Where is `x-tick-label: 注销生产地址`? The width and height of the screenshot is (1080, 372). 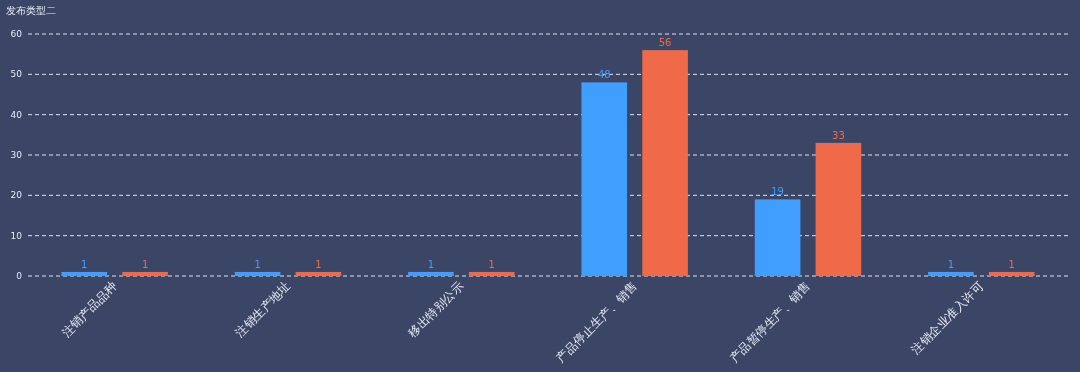
x-tick-label: 注销生产地址 is located at coordinates (263, 309).